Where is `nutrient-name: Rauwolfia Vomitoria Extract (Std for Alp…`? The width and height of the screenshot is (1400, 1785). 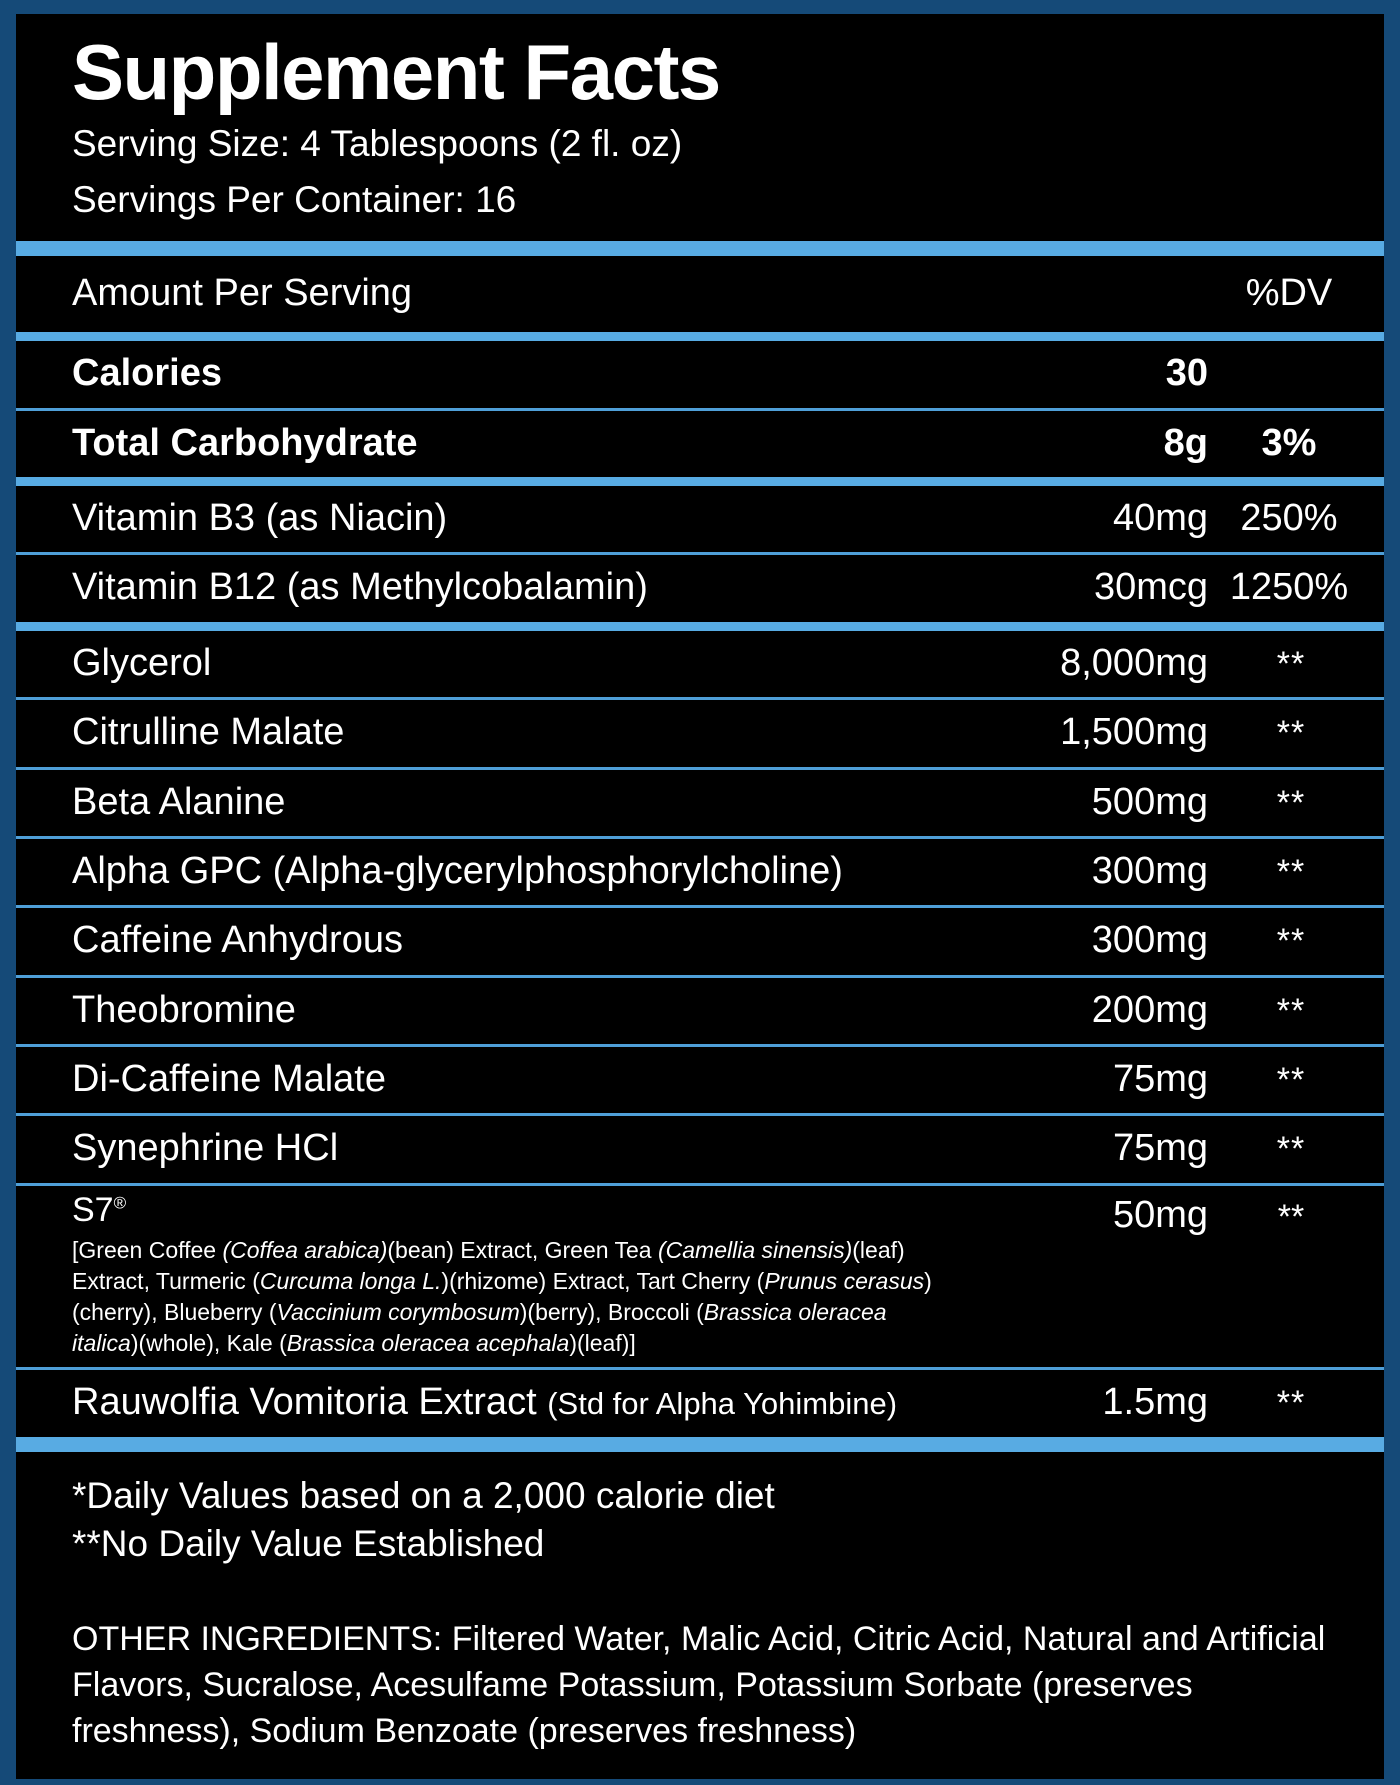 nutrient-name: Rauwolfia Vomitoria Extract (Std for Alp… is located at coordinates (486, 1402).